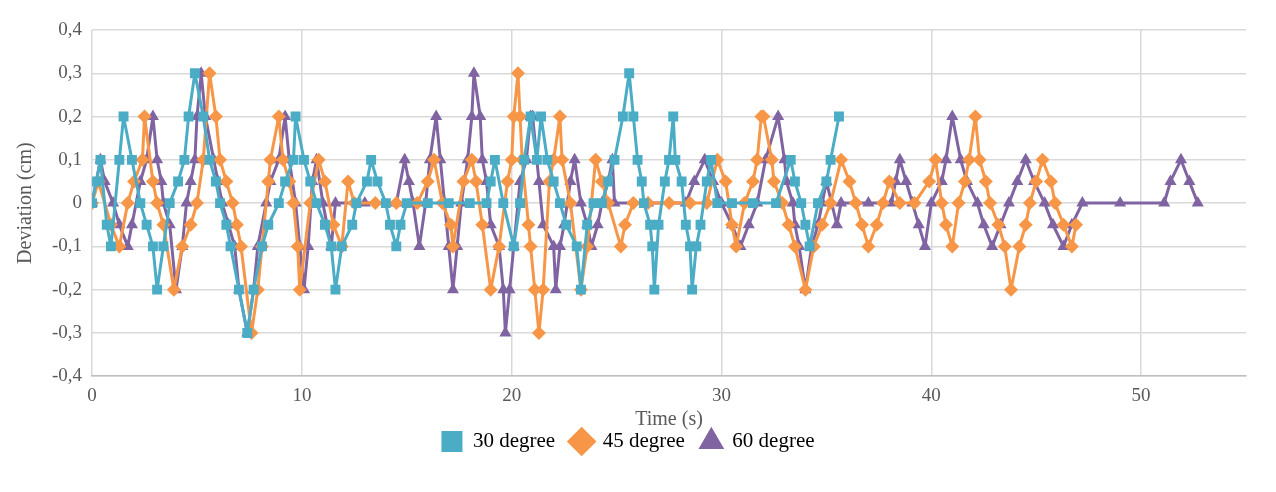  Describe the element at coordinates (643, 440) in the screenshot. I see `legend-label: 45 degree` at that location.